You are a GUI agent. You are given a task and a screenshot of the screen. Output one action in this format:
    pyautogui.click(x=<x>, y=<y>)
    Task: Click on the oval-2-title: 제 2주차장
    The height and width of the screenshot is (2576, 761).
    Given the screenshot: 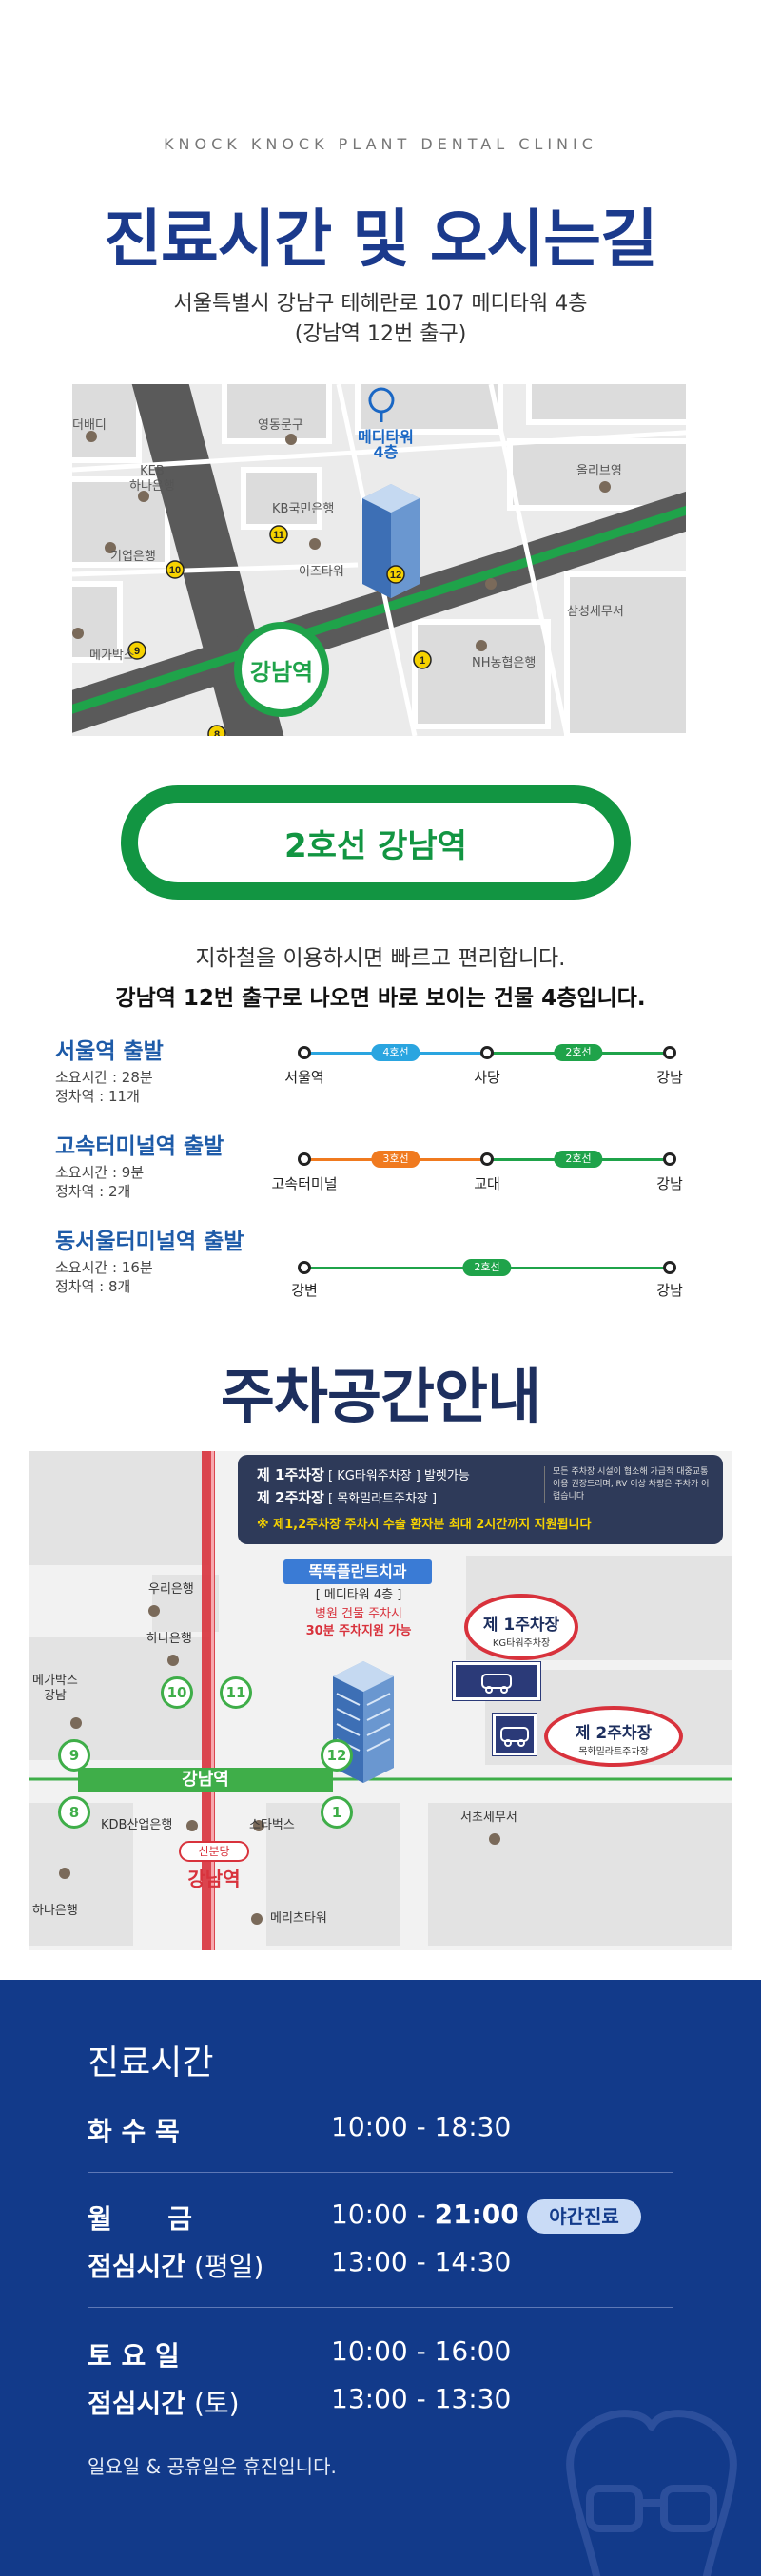 What is the action you would take?
    pyautogui.click(x=614, y=1733)
    